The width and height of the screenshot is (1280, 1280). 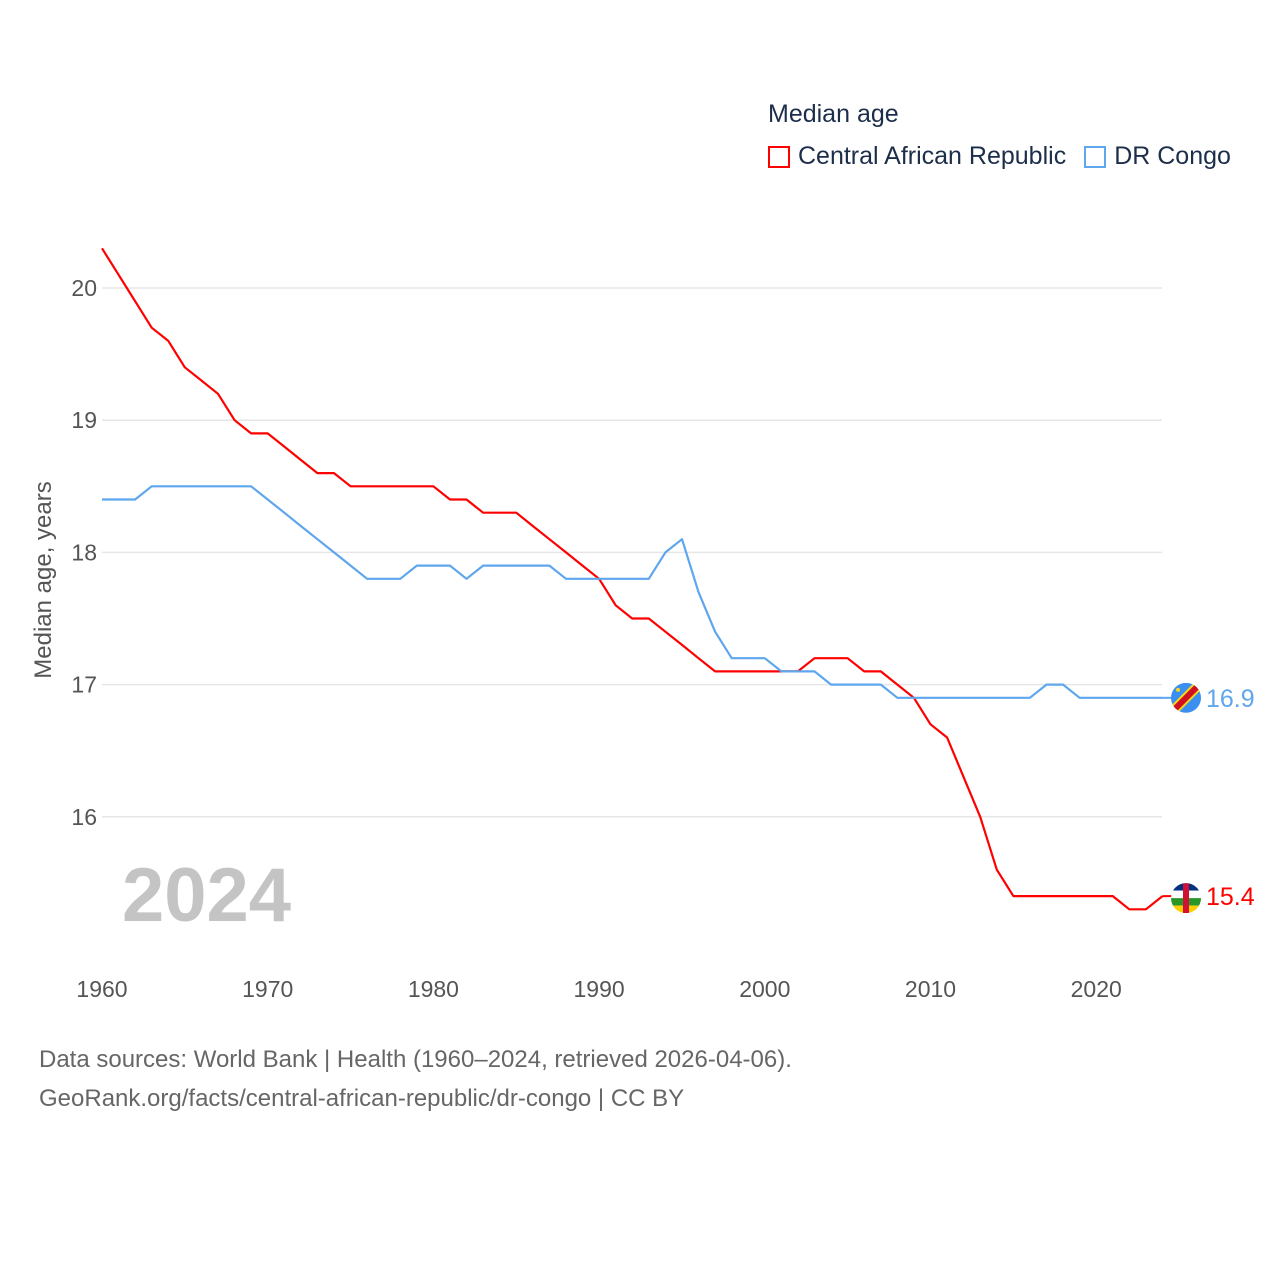 What do you see at coordinates (932, 156) in the screenshot?
I see `legend-label-car: Central African Republic` at bounding box center [932, 156].